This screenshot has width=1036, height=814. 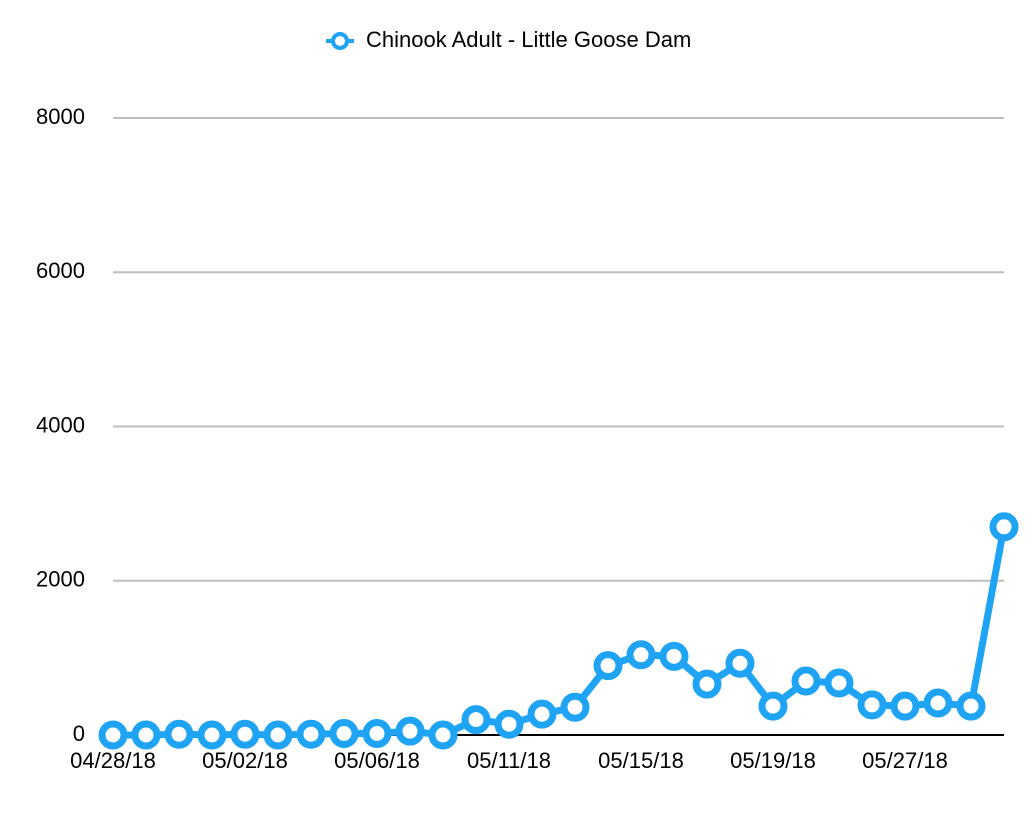 I want to click on y-tick-label: 8000, so click(x=60, y=116).